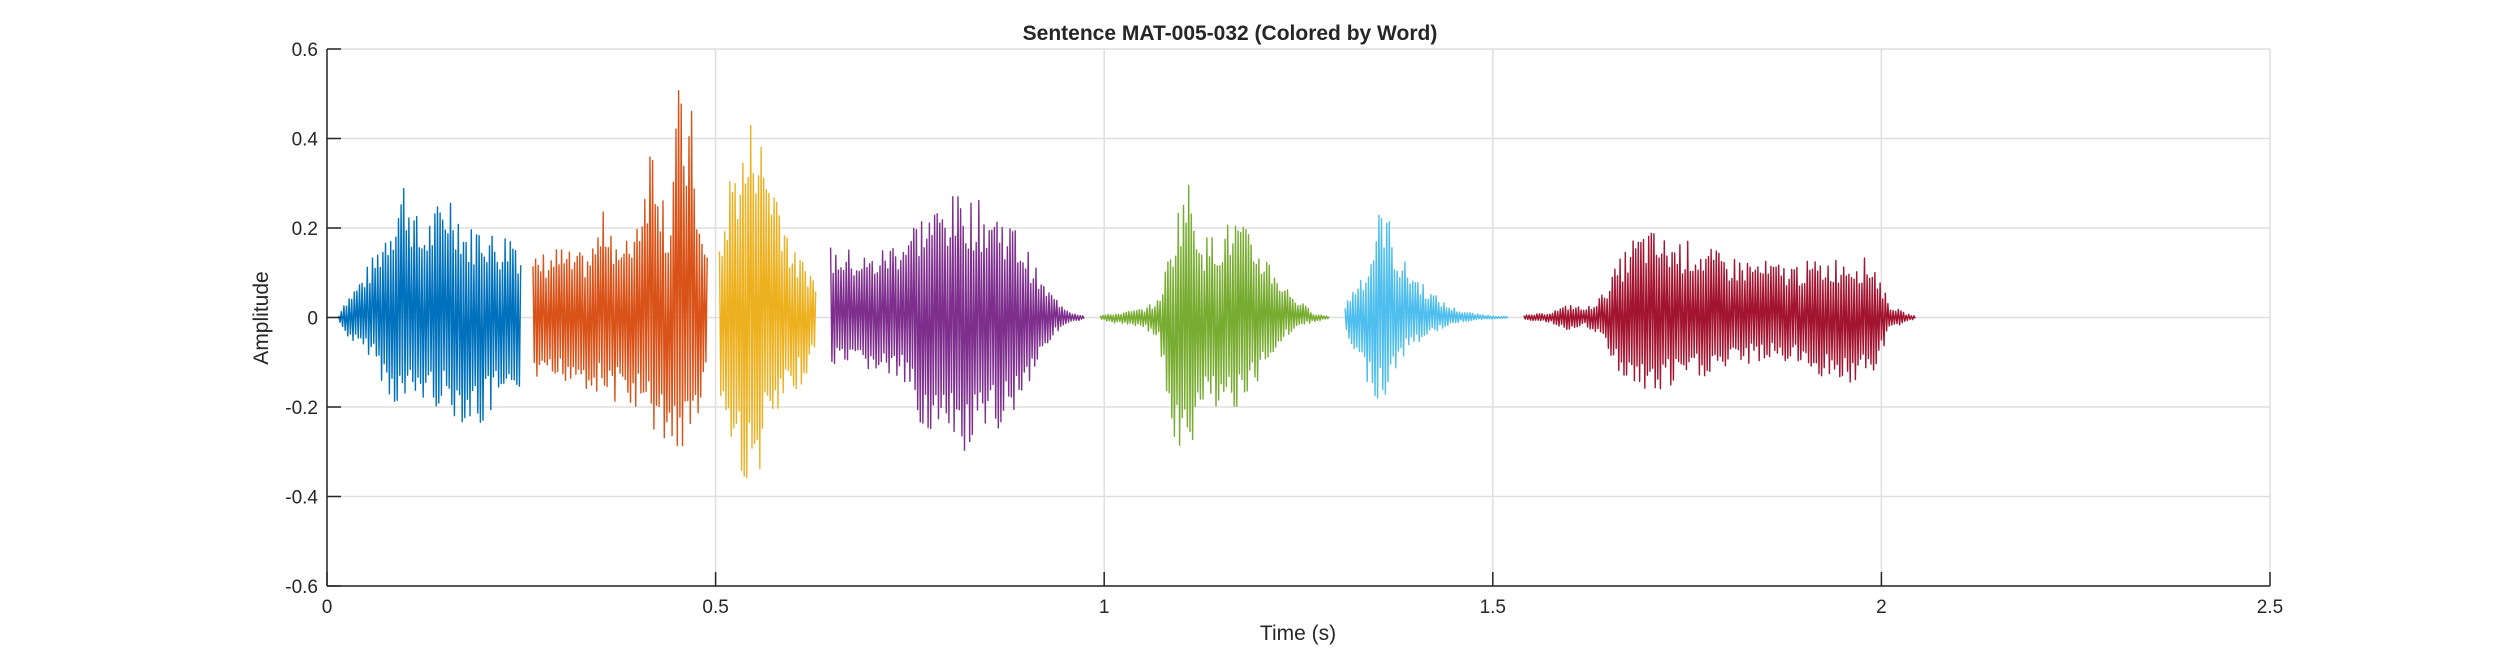  I want to click on x-axis-label: Time (s), so click(1298, 633).